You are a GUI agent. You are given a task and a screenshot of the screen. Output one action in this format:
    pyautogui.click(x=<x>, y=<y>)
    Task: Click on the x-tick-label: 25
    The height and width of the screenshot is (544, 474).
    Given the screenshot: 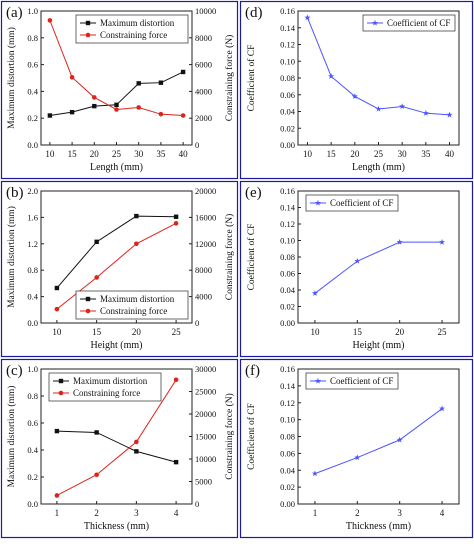 What is the action you would take?
    pyautogui.click(x=177, y=332)
    